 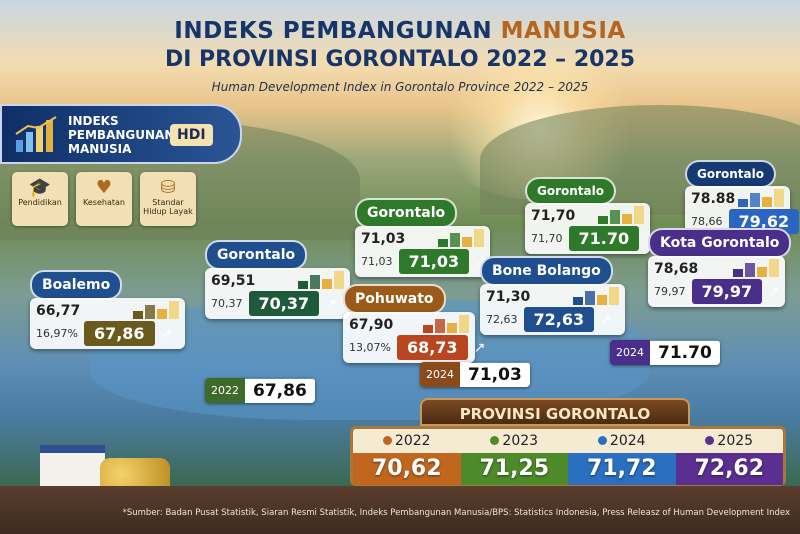 I want to click on page-title-line2: DI PROVINSI GORONTALO 2022 – 2025, so click(x=400, y=59).